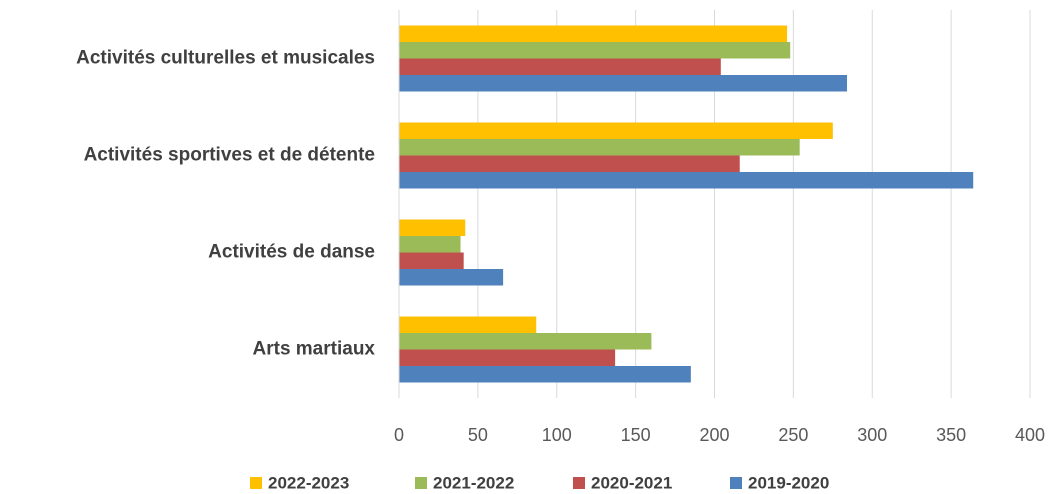 This screenshot has height=494, width=1055. Describe the element at coordinates (225, 58) in the screenshot. I see `category-label: Activités culturelles et musicales` at that location.